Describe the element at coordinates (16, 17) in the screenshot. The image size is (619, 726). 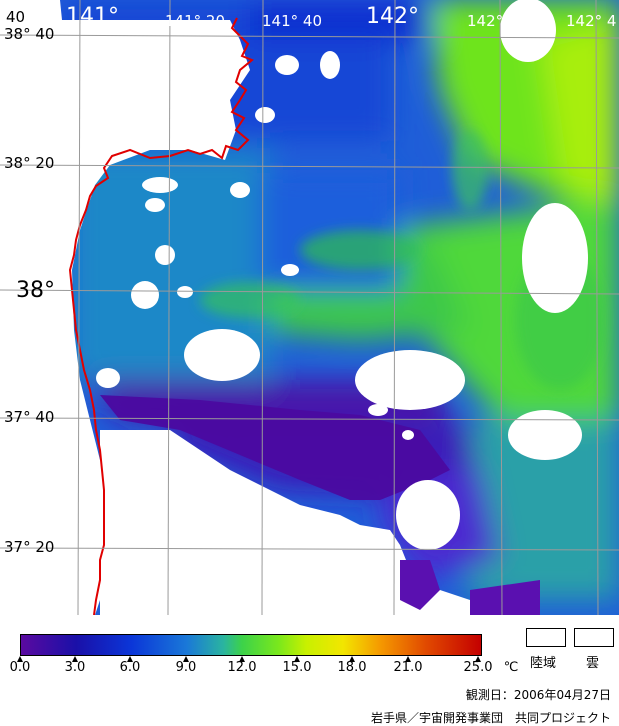
I see `corner-label: 40` at that location.